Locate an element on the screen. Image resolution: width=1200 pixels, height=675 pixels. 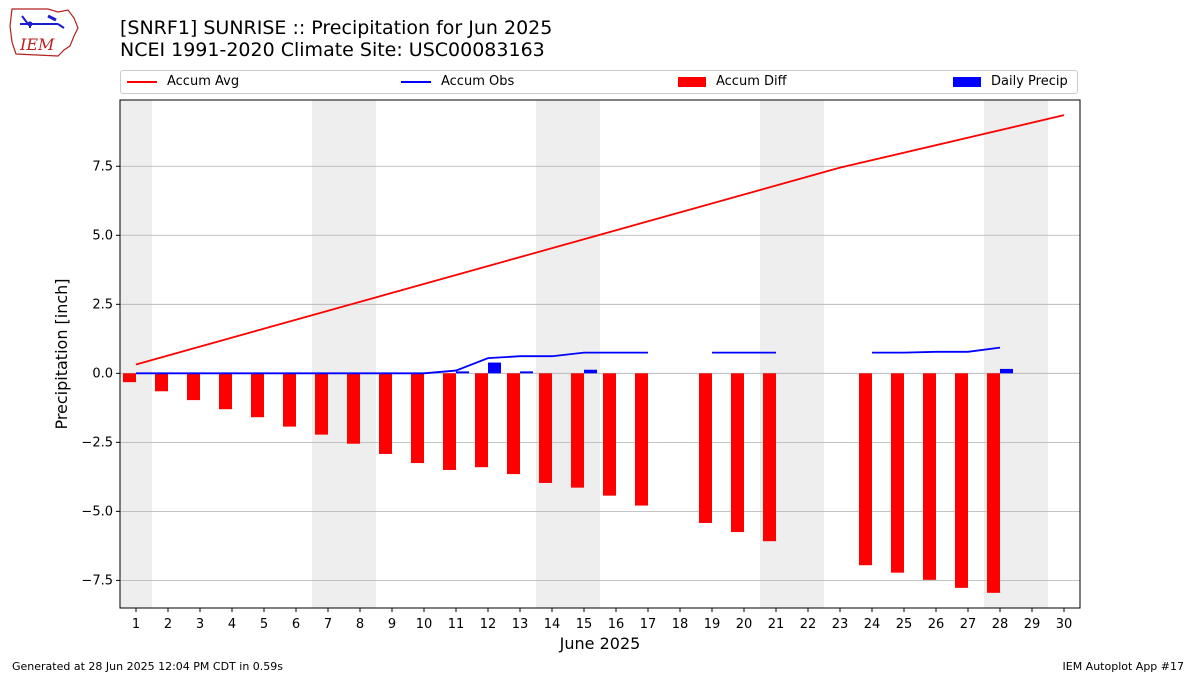
x-tick-label: 8 is located at coordinates (360, 624).